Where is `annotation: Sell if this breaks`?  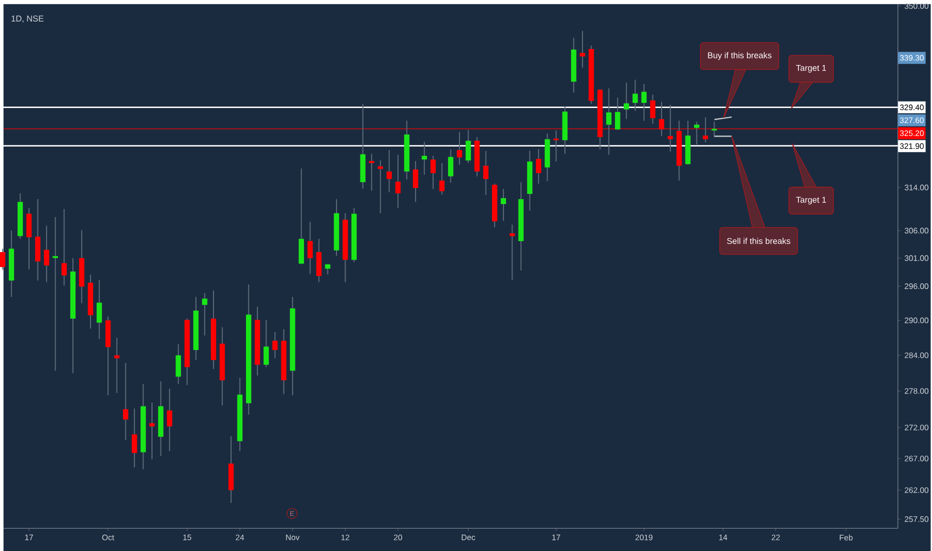 annotation: Sell if this breaks is located at coordinates (758, 241).